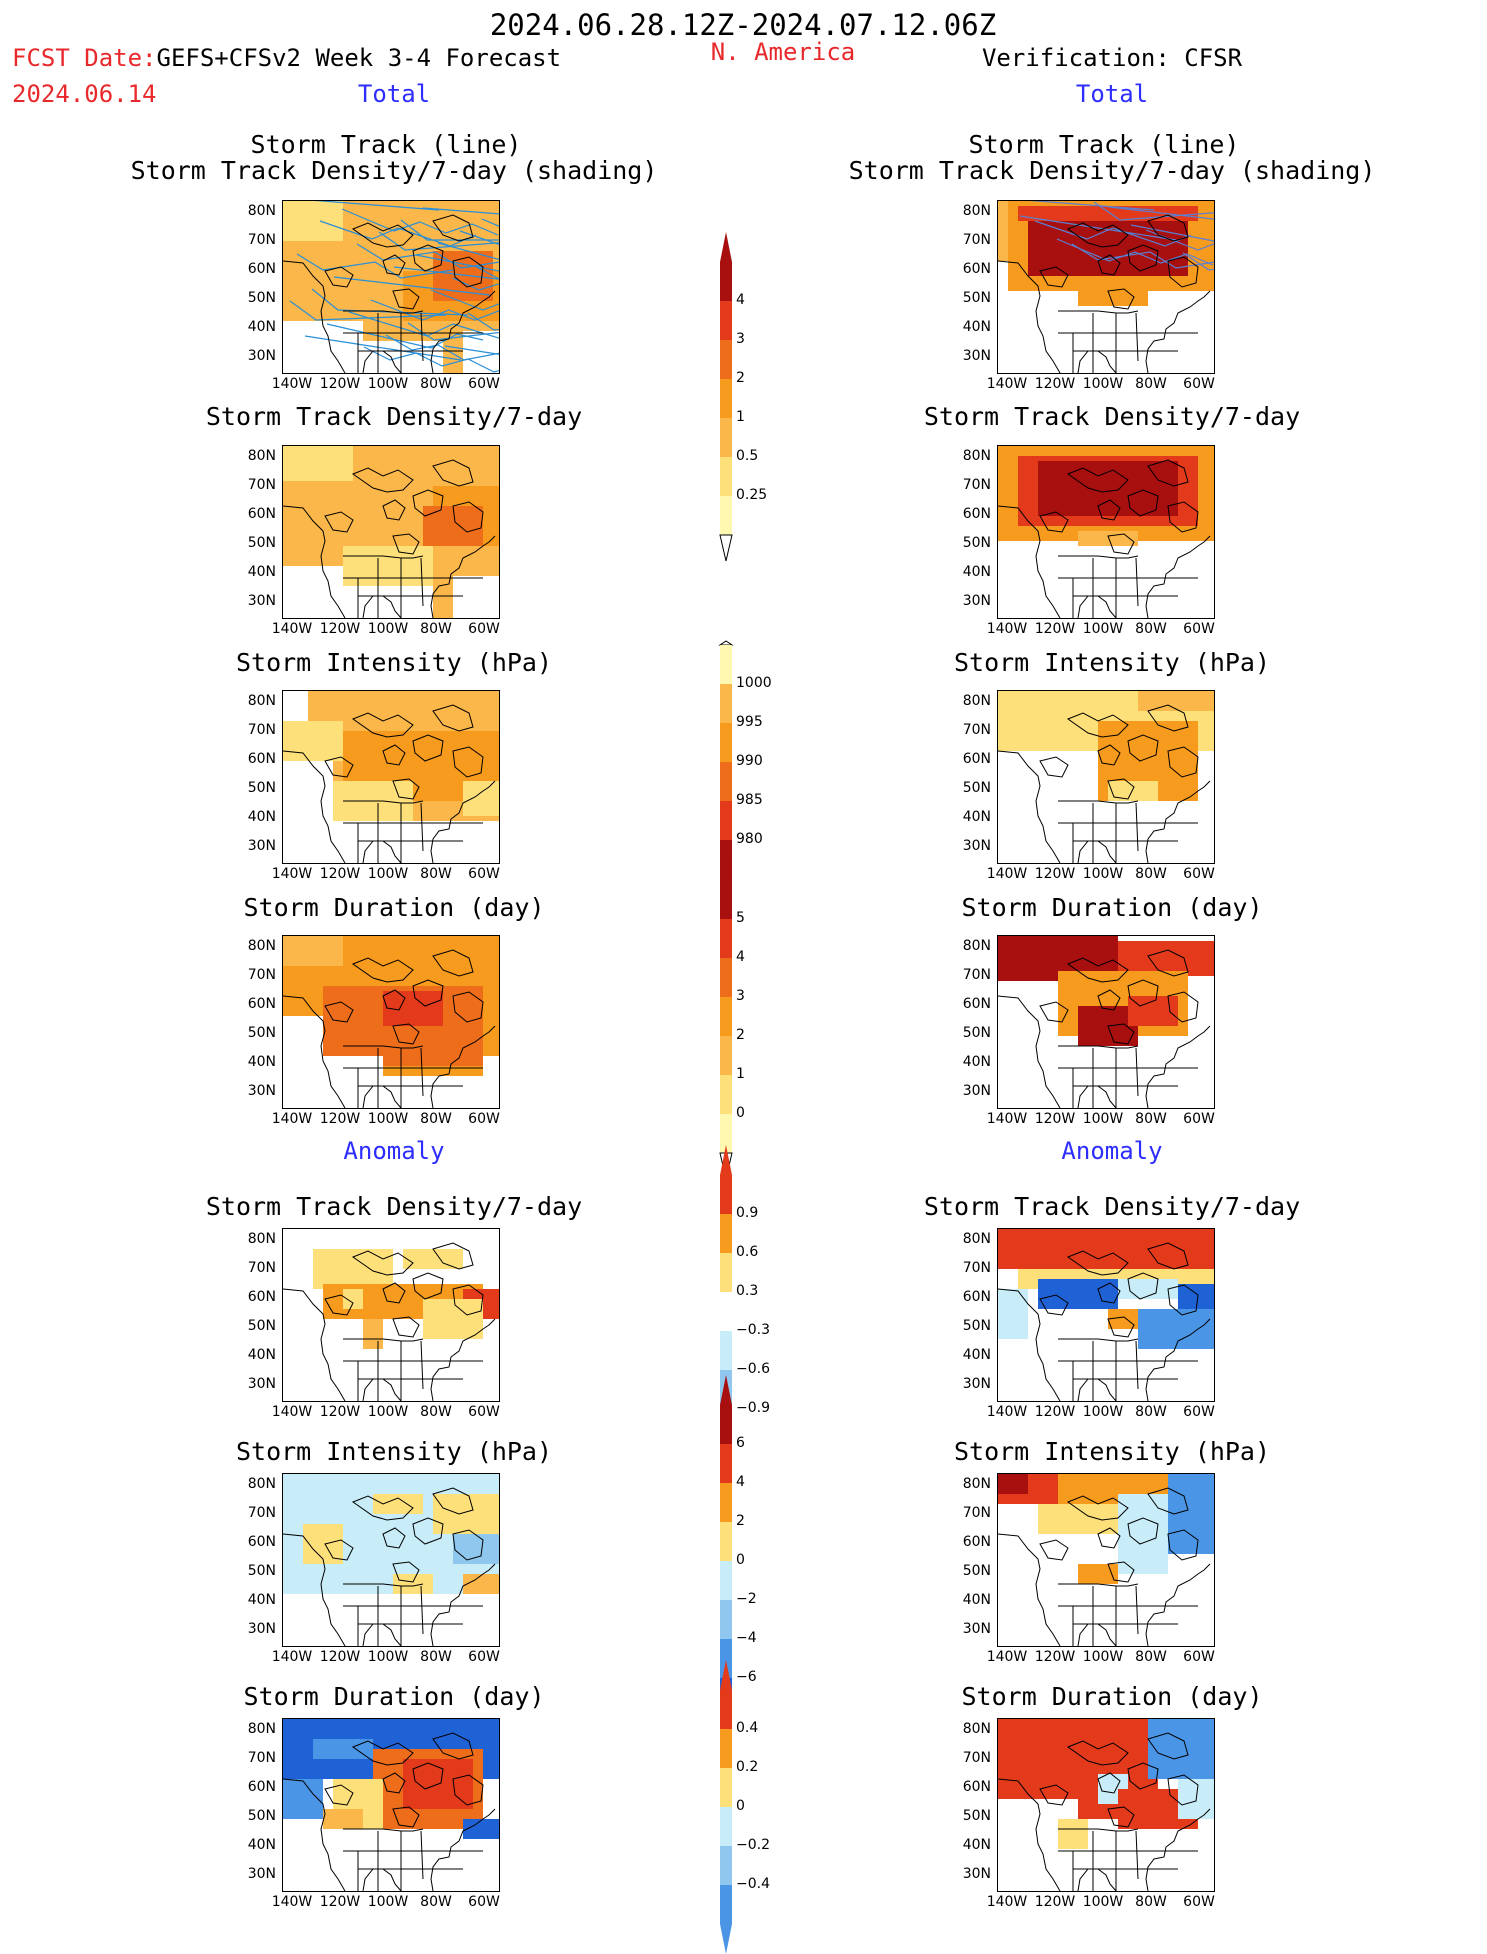 The image size is (1487, 1954). I want to click on intensity-anom-tick-label: −2, so click(746, 1599).